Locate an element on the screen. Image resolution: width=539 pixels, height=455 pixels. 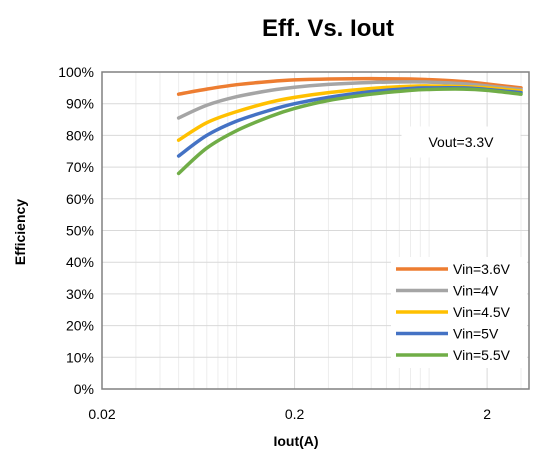
legend: Vin=3.6V Vin=4V Vin=4.5V Vin=5V Vin=5.5V is located at coordinates (459, 312).